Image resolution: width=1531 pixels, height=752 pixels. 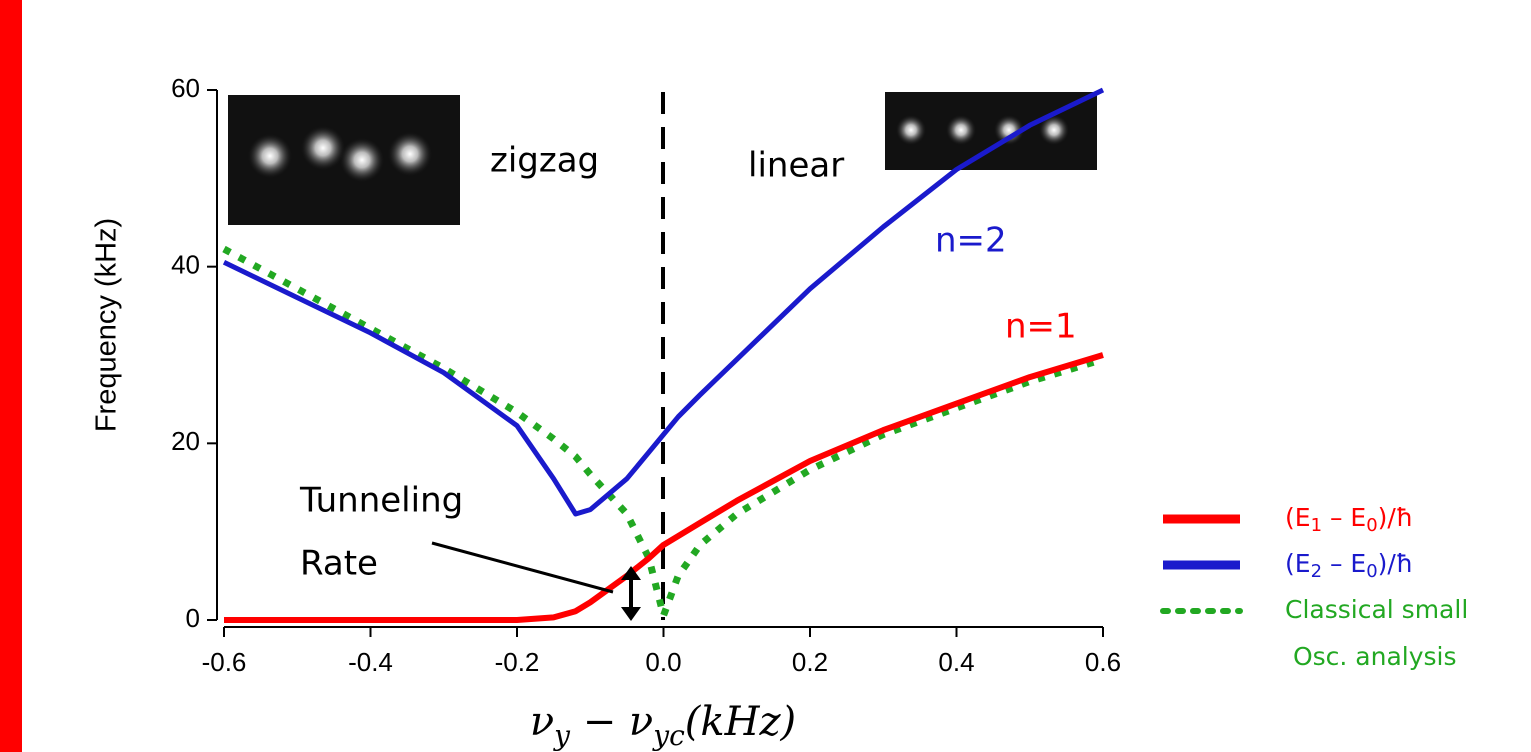 I want to click on x-tick-label: 0.2, so click(x=810, y=662).